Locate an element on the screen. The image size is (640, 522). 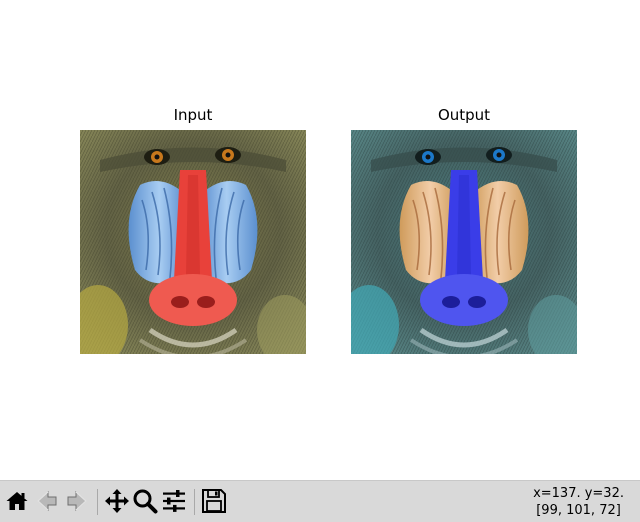
save-button is located at coordinates (214, 501).